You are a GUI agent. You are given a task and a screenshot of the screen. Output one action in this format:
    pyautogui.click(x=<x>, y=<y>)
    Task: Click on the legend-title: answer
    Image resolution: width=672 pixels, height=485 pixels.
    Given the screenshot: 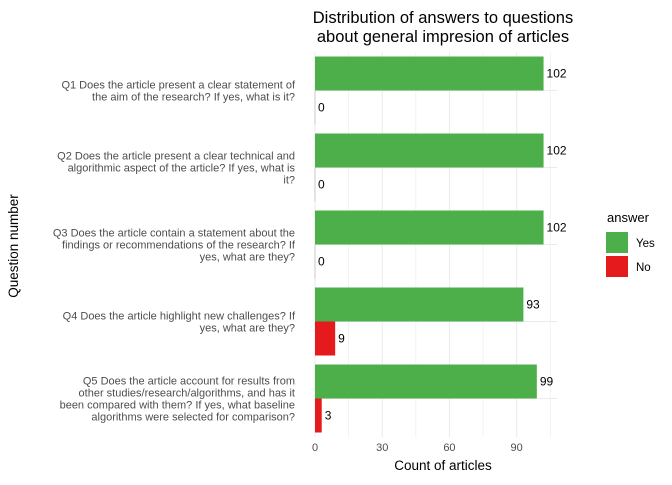 What is the action you would take?
    pyautogui.click(x=628, y=217)
    